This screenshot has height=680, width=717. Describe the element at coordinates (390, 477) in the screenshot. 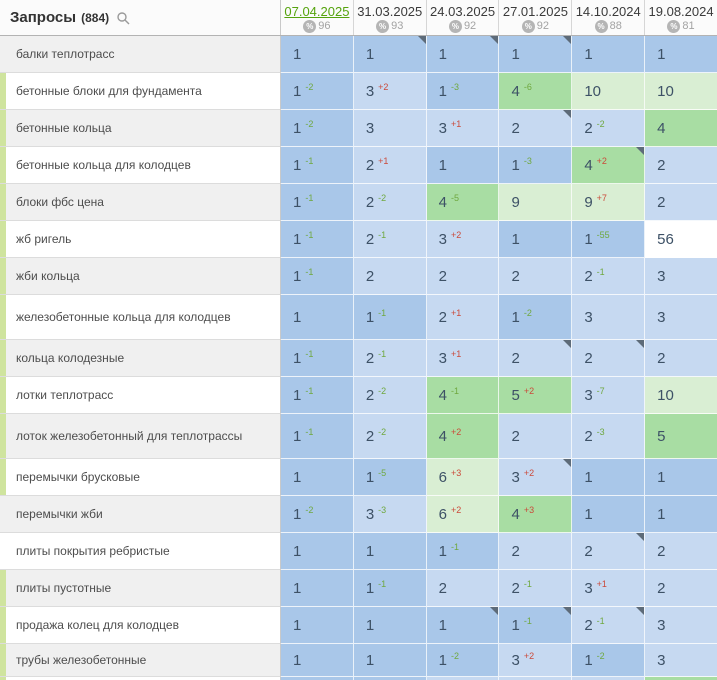

I see `position-cell: 1 -5` at that location.